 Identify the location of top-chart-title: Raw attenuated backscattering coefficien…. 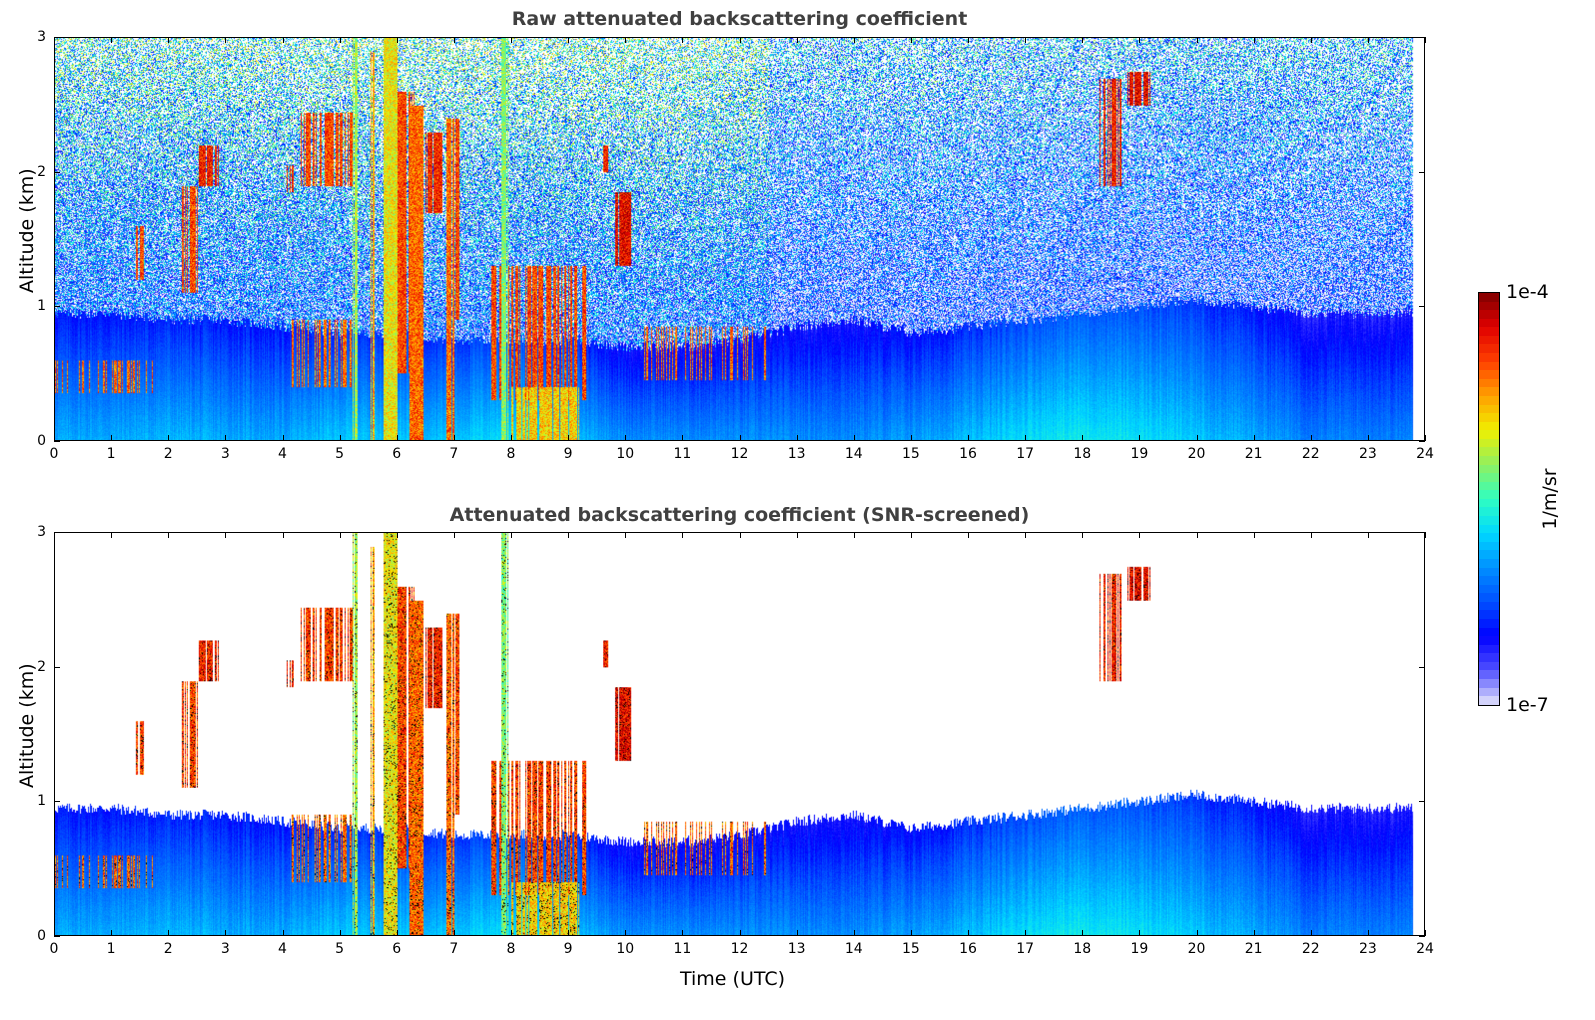
(739, 19).